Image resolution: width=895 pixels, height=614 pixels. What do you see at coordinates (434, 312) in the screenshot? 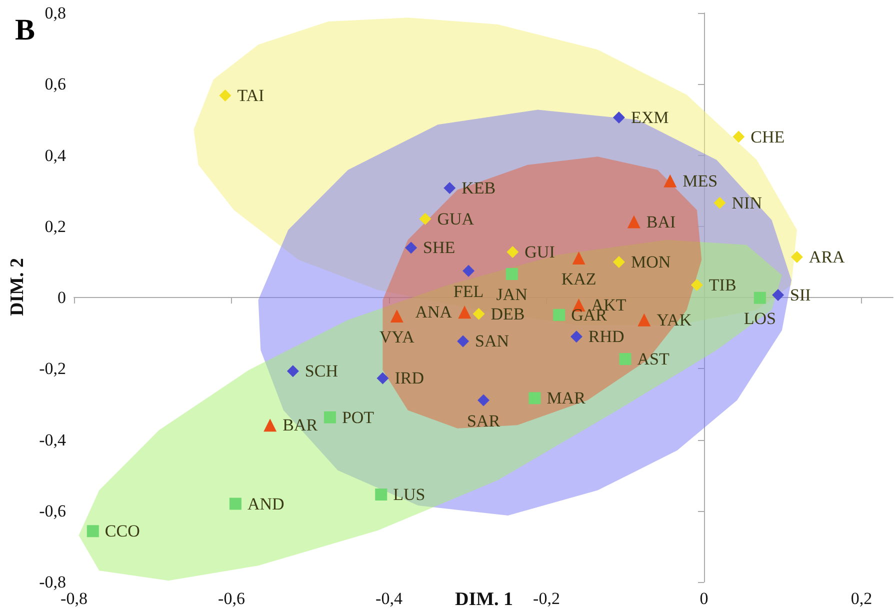
I see `data-label: ANA` at bounding box center [434, 312].